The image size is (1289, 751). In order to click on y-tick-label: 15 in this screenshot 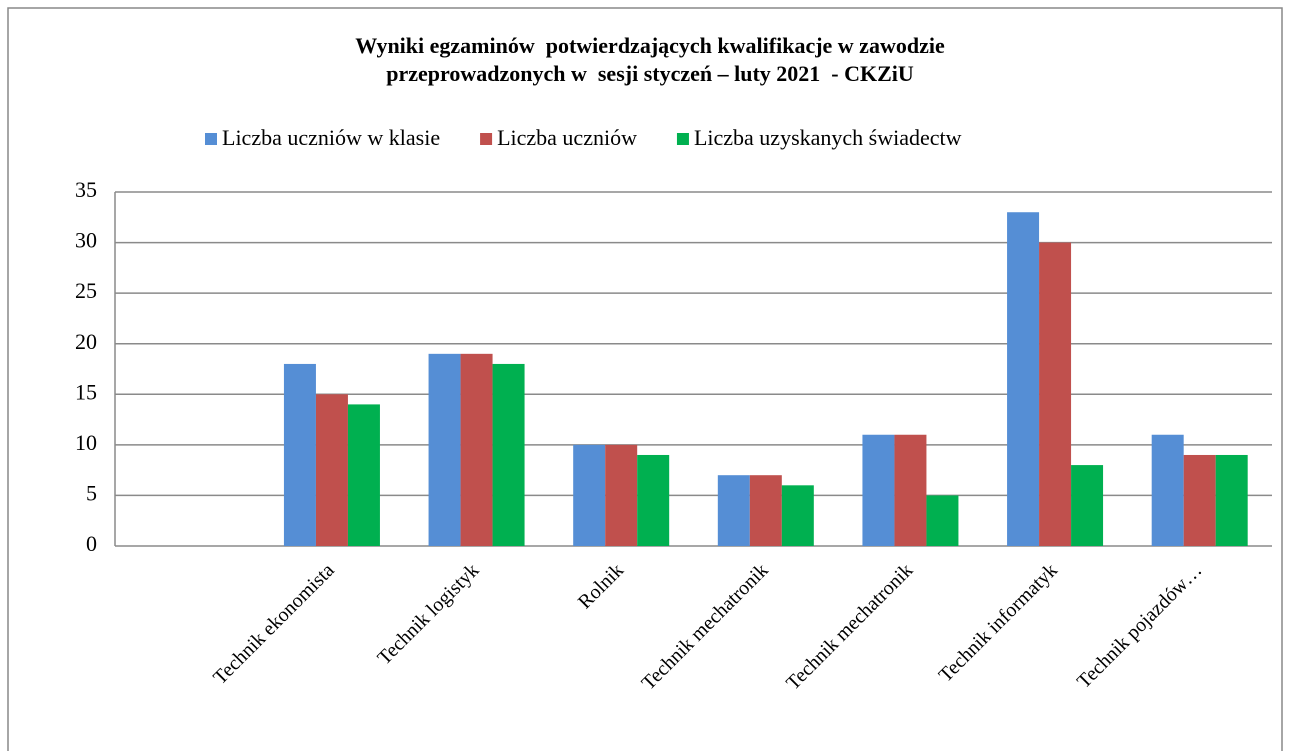, I will do `click(86, 391)`.